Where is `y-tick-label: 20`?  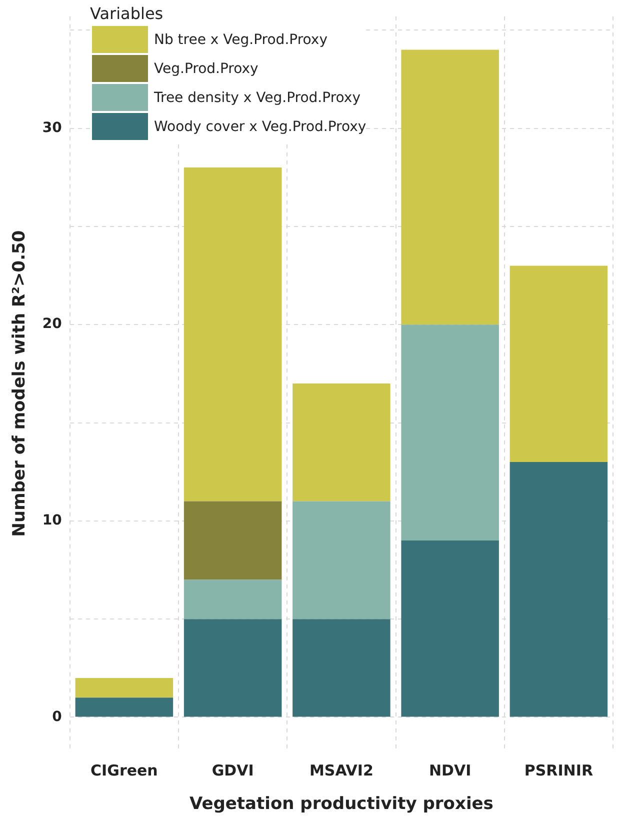
y-tick-label: 20 is located at coordinates (52, 324).